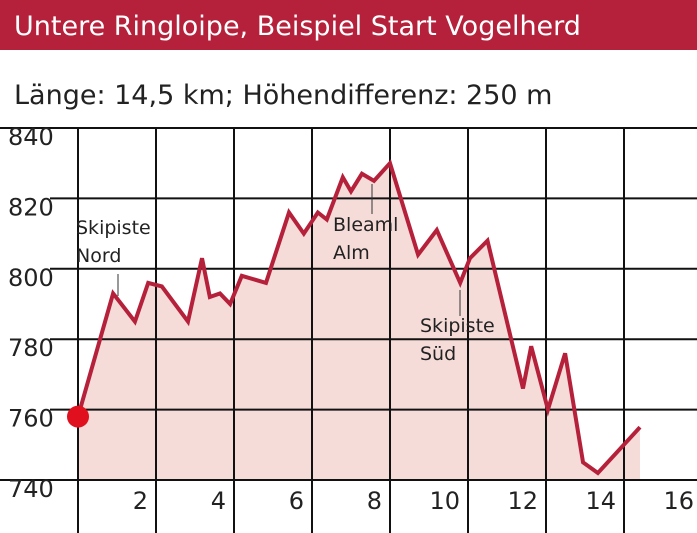  I want to click on y-tick-label: 820, so click(31, 207).